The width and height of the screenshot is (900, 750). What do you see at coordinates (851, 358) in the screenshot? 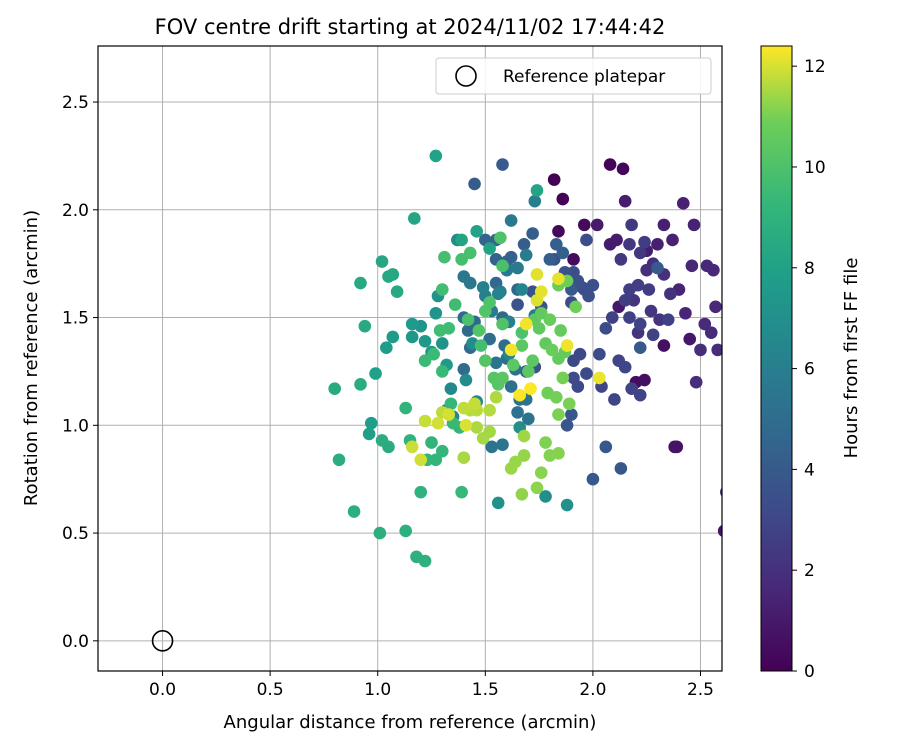
I see `colorbar-label: Hours from first FF file` at bounding box center [851, 358].